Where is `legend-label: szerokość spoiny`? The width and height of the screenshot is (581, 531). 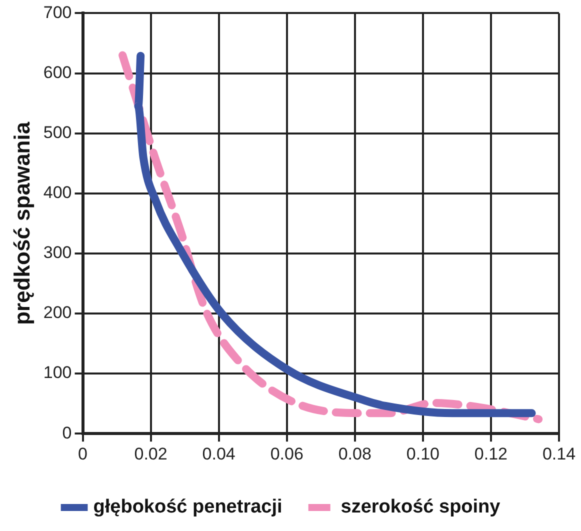 legend-label: szerokość spoiny is located at coordinates (420, 507).